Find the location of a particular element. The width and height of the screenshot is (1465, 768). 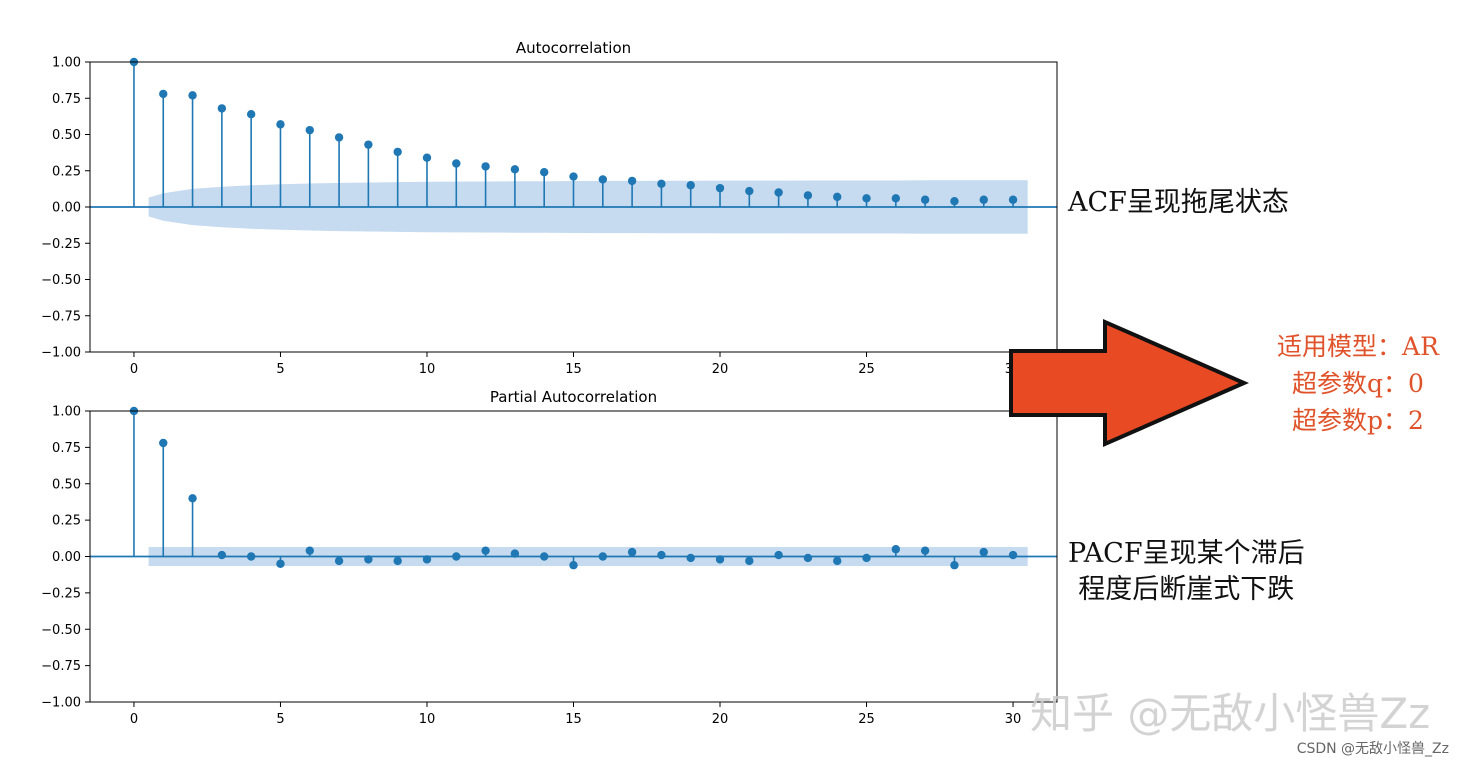

param-p-label: 超参数p：2 is located at coordinates (1358, 420).